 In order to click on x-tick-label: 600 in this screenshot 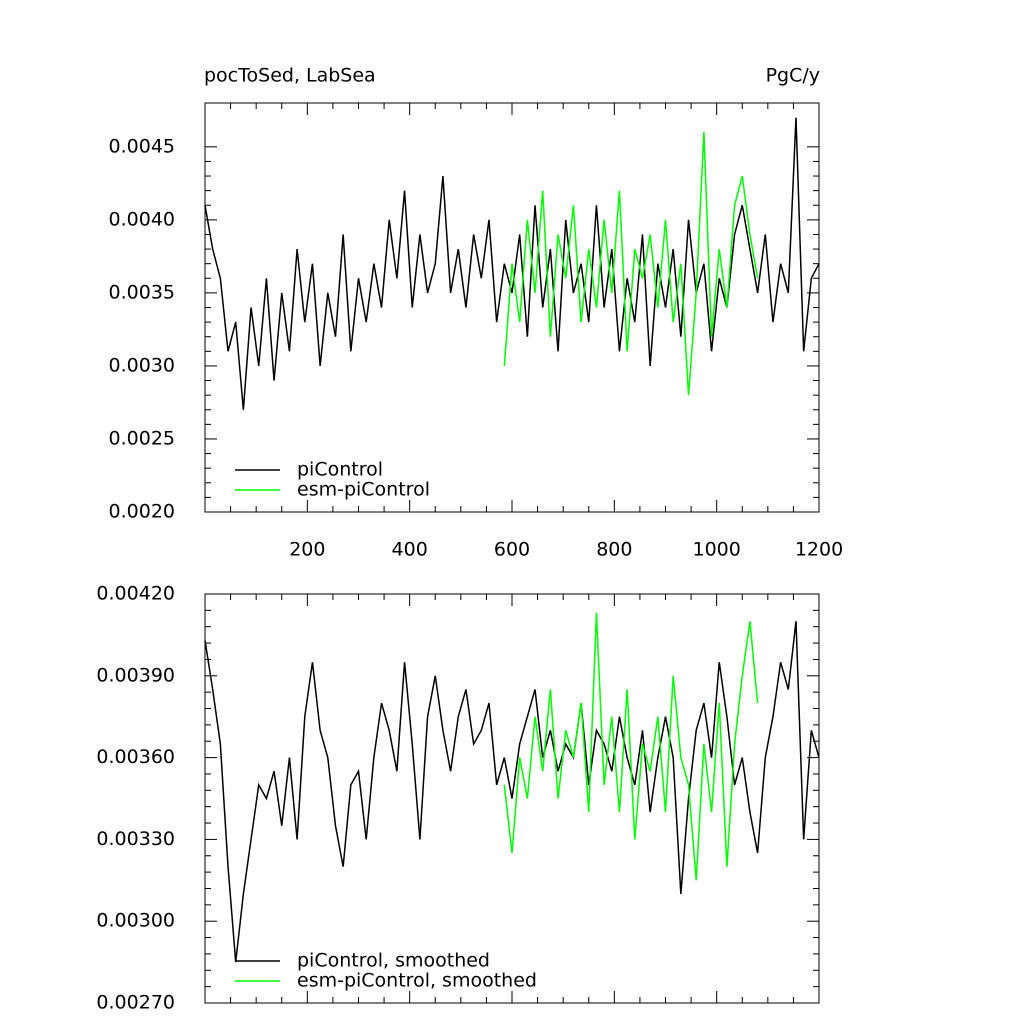, I will do `click(512, 550)`.